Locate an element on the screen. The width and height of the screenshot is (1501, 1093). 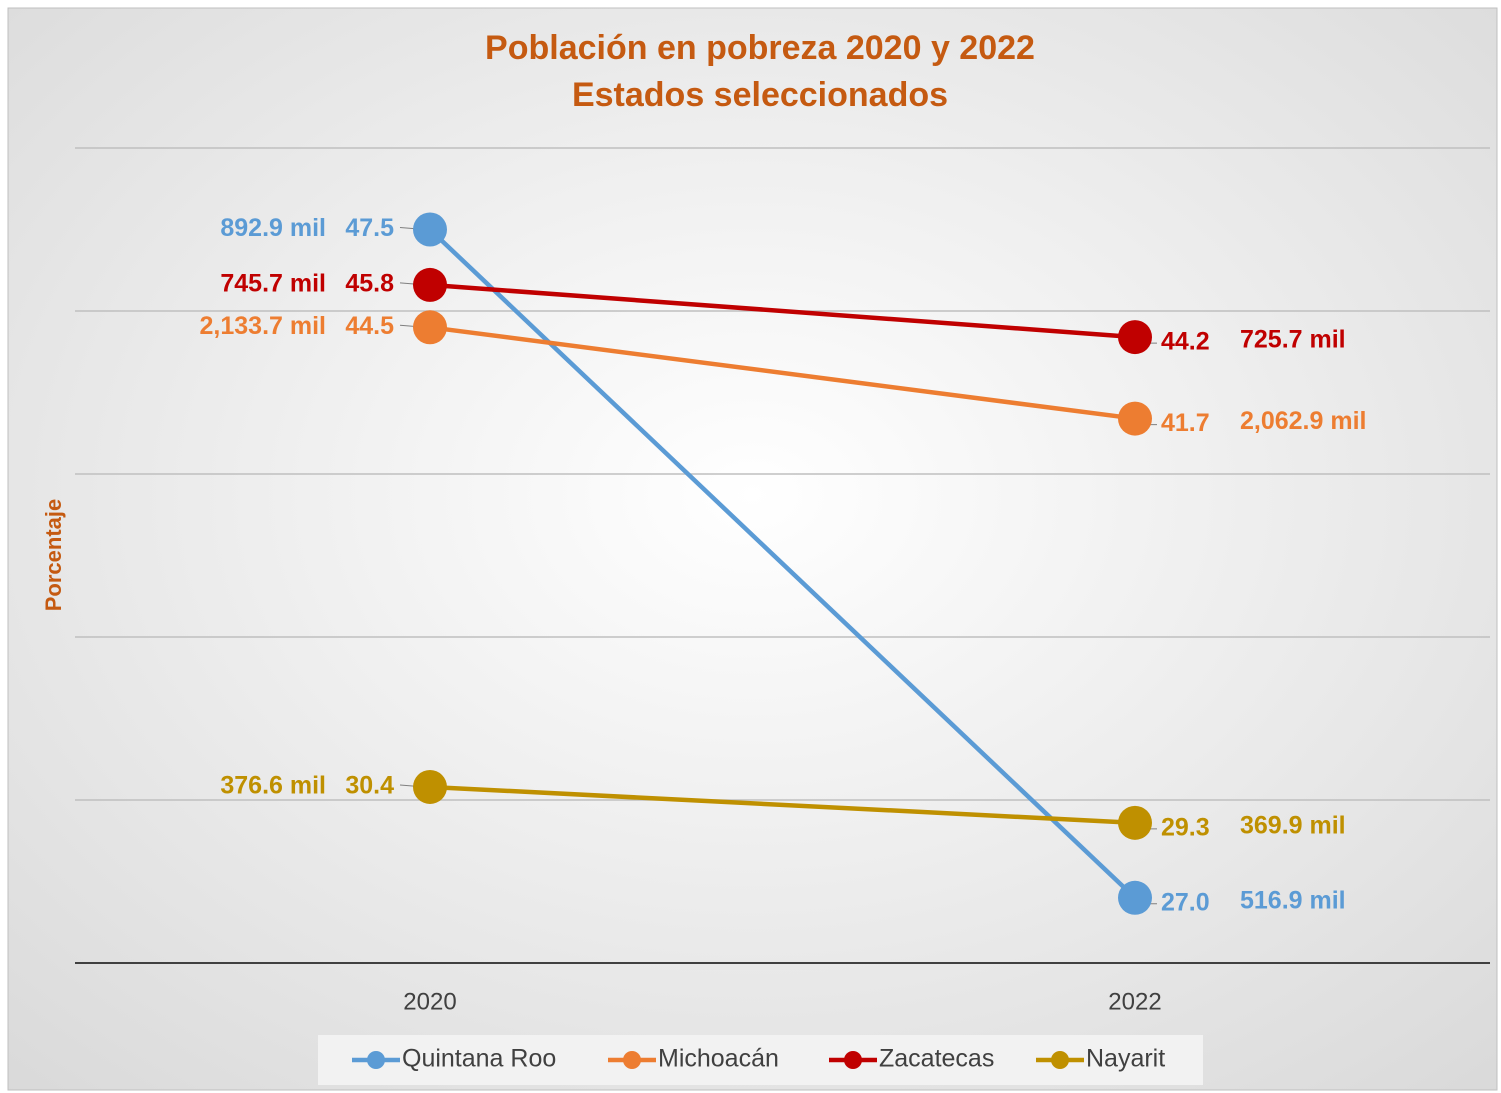
legend-label: Michoacán is located at coordinates (718, 1059).